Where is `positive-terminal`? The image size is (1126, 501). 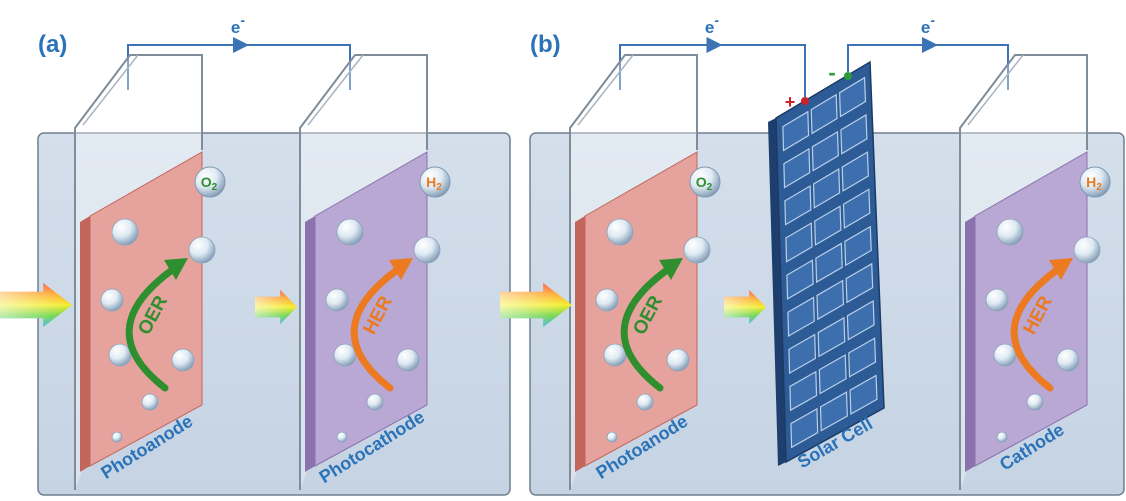 positive-terminal is located at coordinates (805, 101).